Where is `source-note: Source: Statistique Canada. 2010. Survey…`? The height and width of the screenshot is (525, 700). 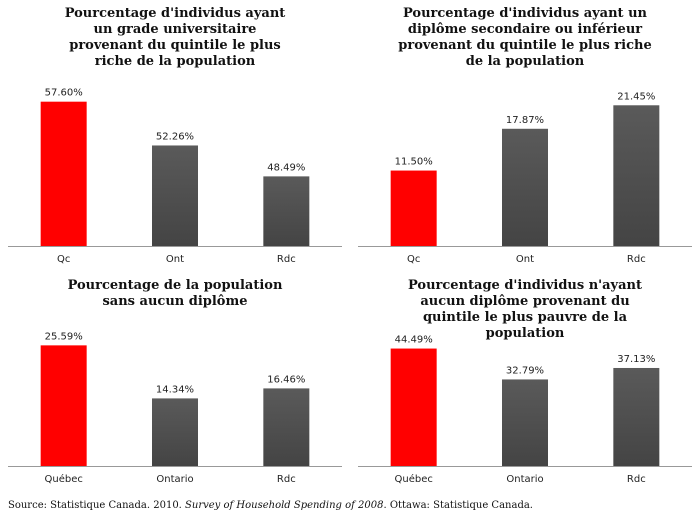
source-note: Source: Statistique Canada. 2010. Survey… is located at coordinates (270, 505).